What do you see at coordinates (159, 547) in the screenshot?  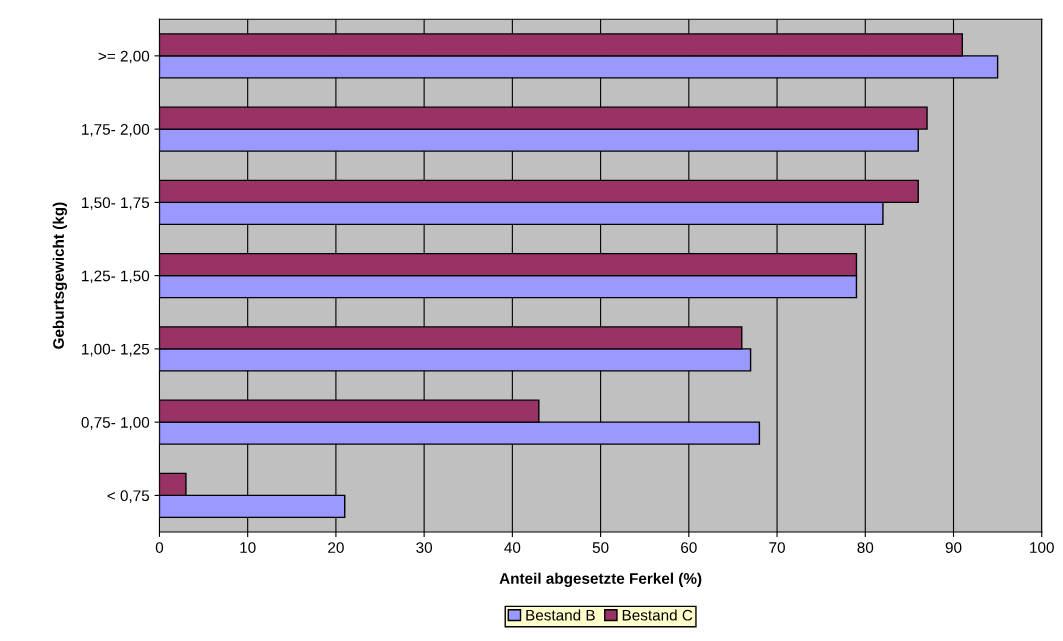 I see `x-tick-label: 0` at bounding box center [159, 547].